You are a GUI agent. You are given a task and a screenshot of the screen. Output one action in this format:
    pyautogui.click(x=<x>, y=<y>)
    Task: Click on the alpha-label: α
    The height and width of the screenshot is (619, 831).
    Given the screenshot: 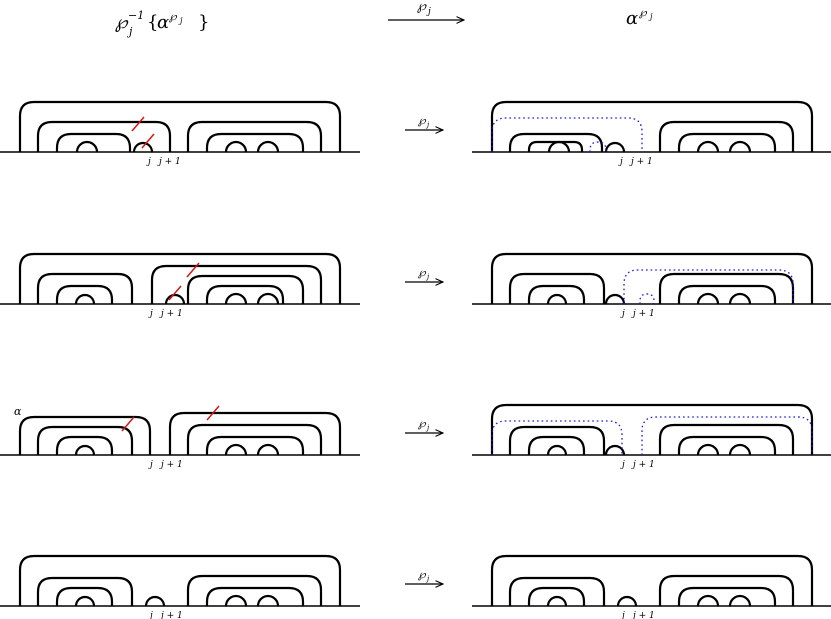 What is the action you would take?
    pyautogui.click(x=18, y=411)
    